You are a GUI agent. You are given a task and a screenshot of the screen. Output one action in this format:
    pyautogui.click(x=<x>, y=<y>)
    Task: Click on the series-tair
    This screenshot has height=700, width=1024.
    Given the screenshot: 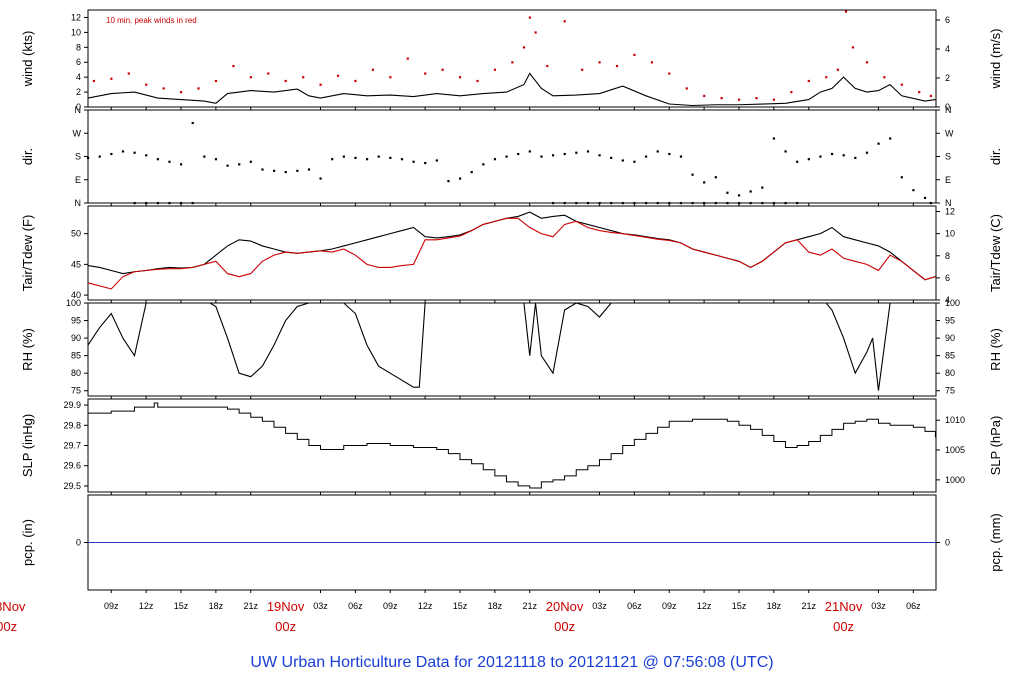 What is the action you would take?
    pyautogui.click(x=511, y=246)
    